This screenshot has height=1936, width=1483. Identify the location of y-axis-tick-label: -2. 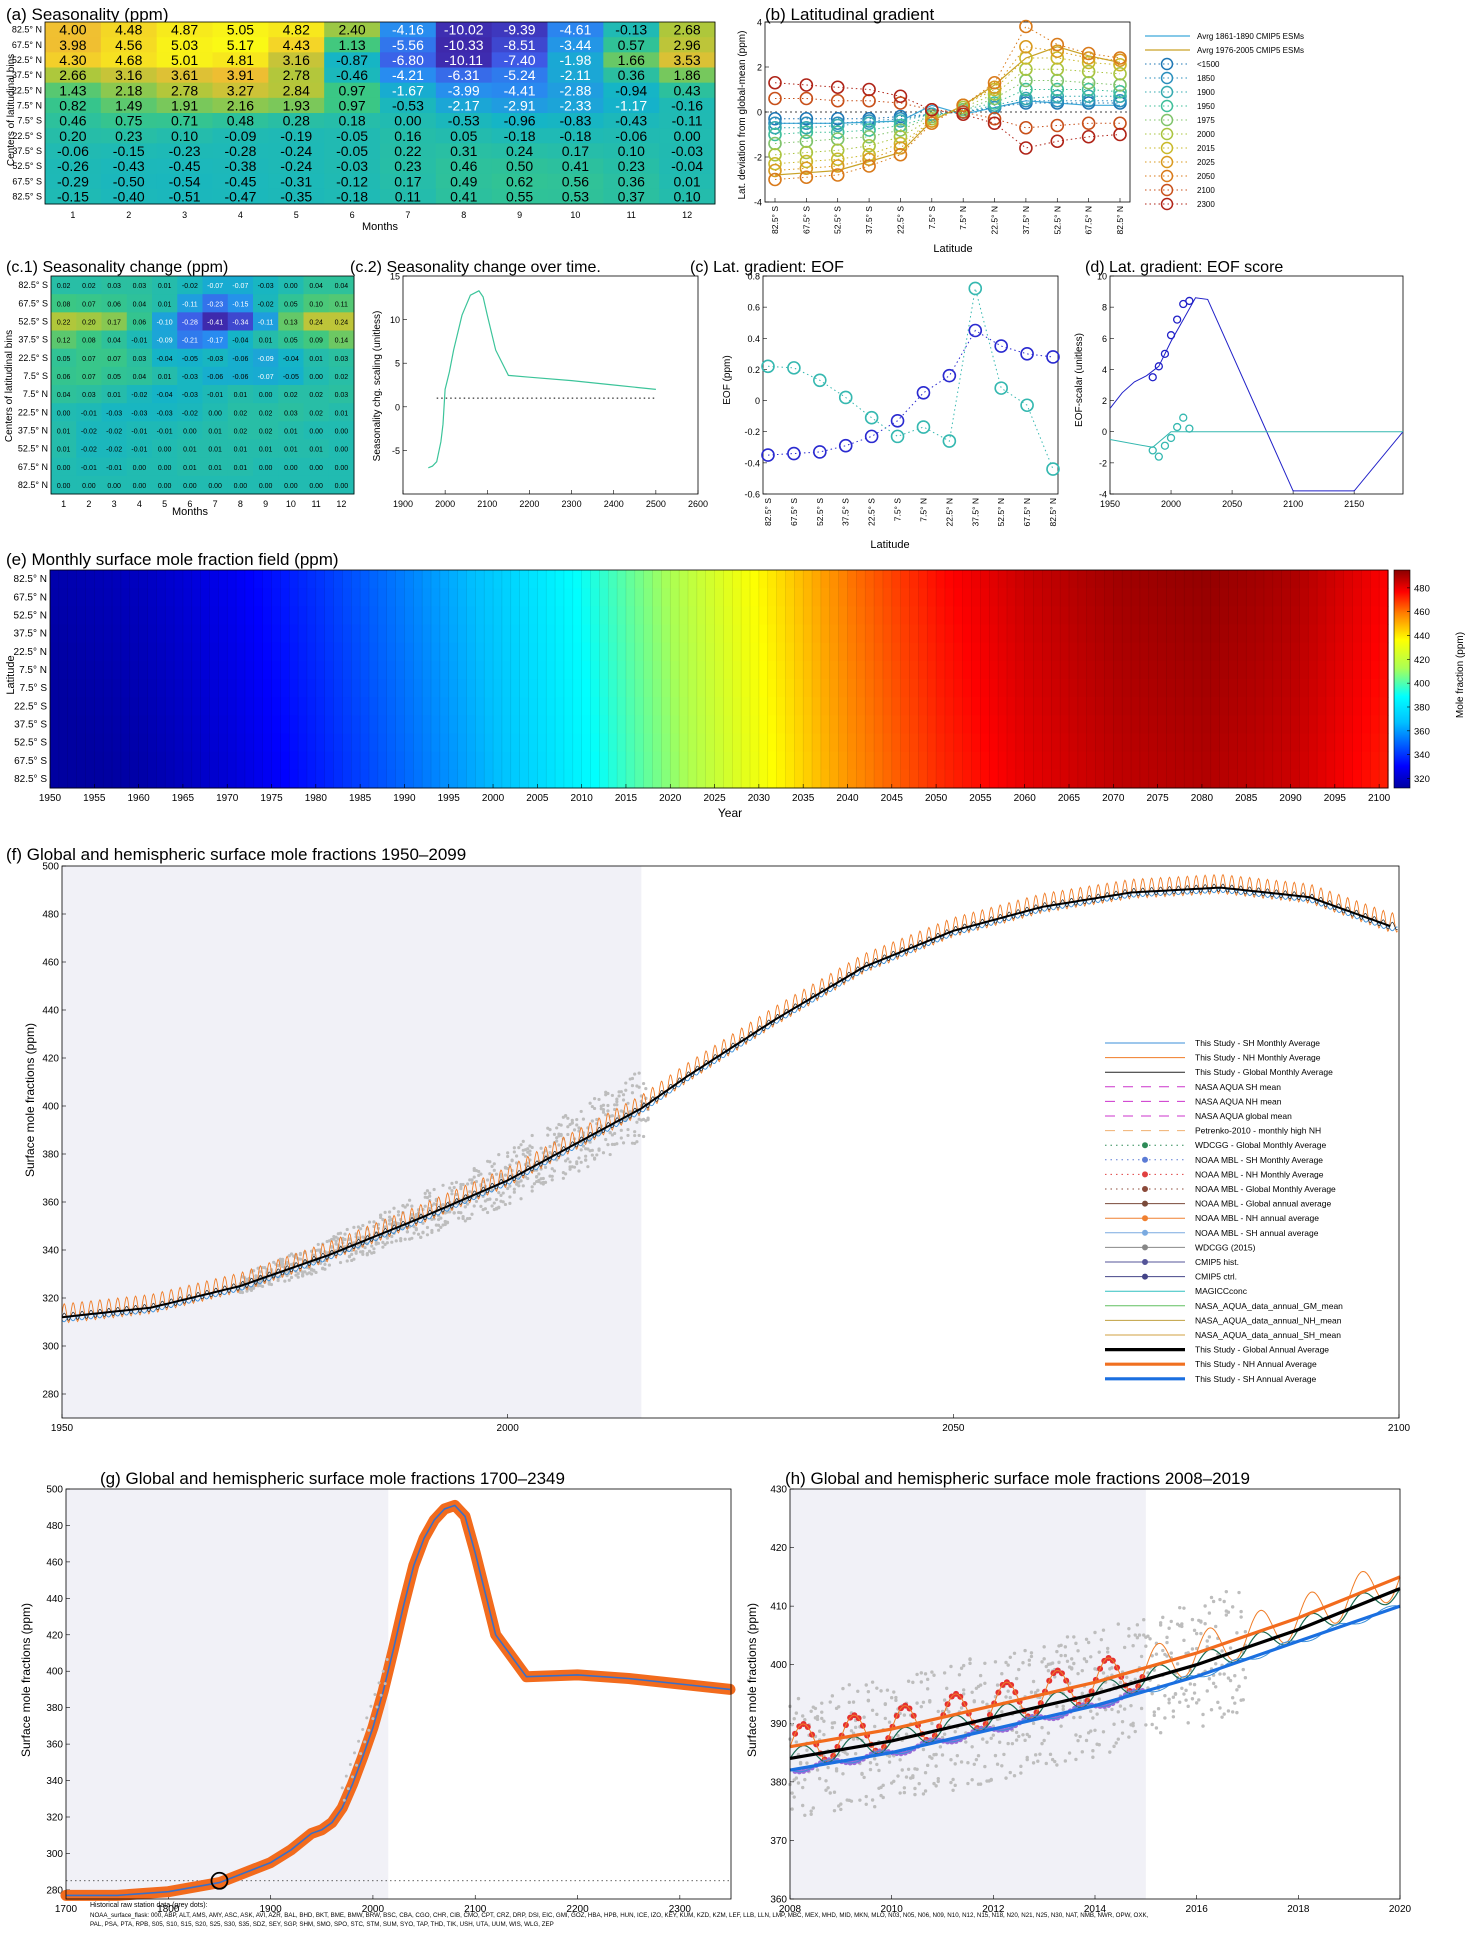
(1103, 463).